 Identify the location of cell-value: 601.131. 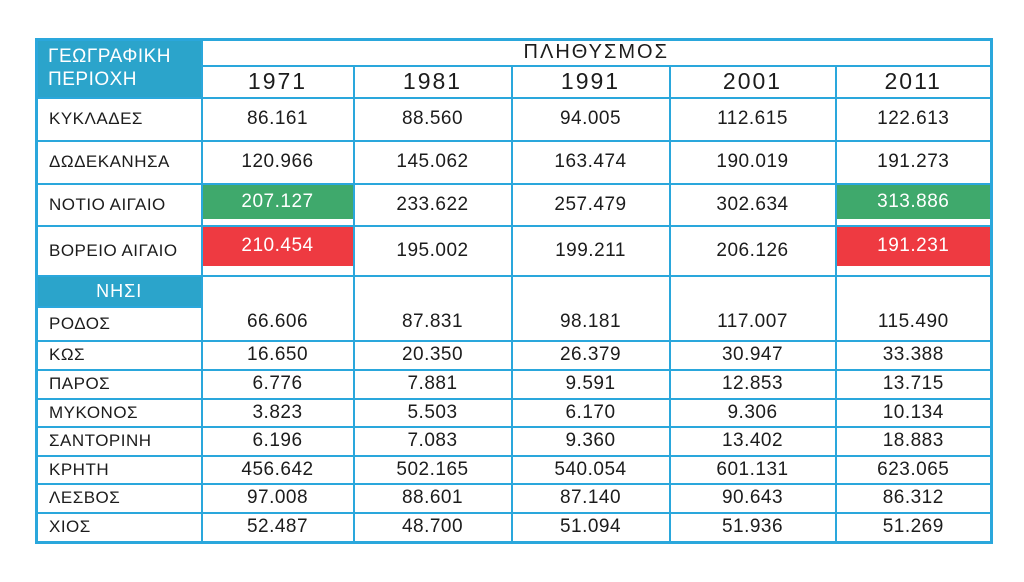
(752, 469).